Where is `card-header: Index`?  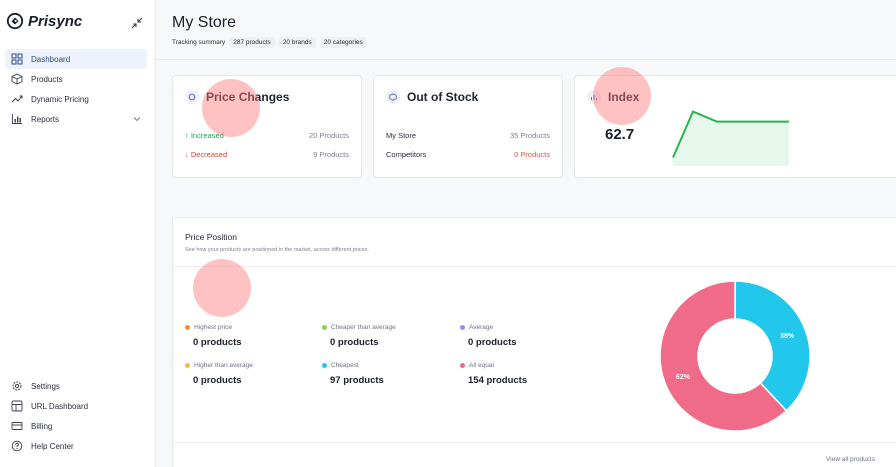 card-header: Index is located at coordinates (613, 97).